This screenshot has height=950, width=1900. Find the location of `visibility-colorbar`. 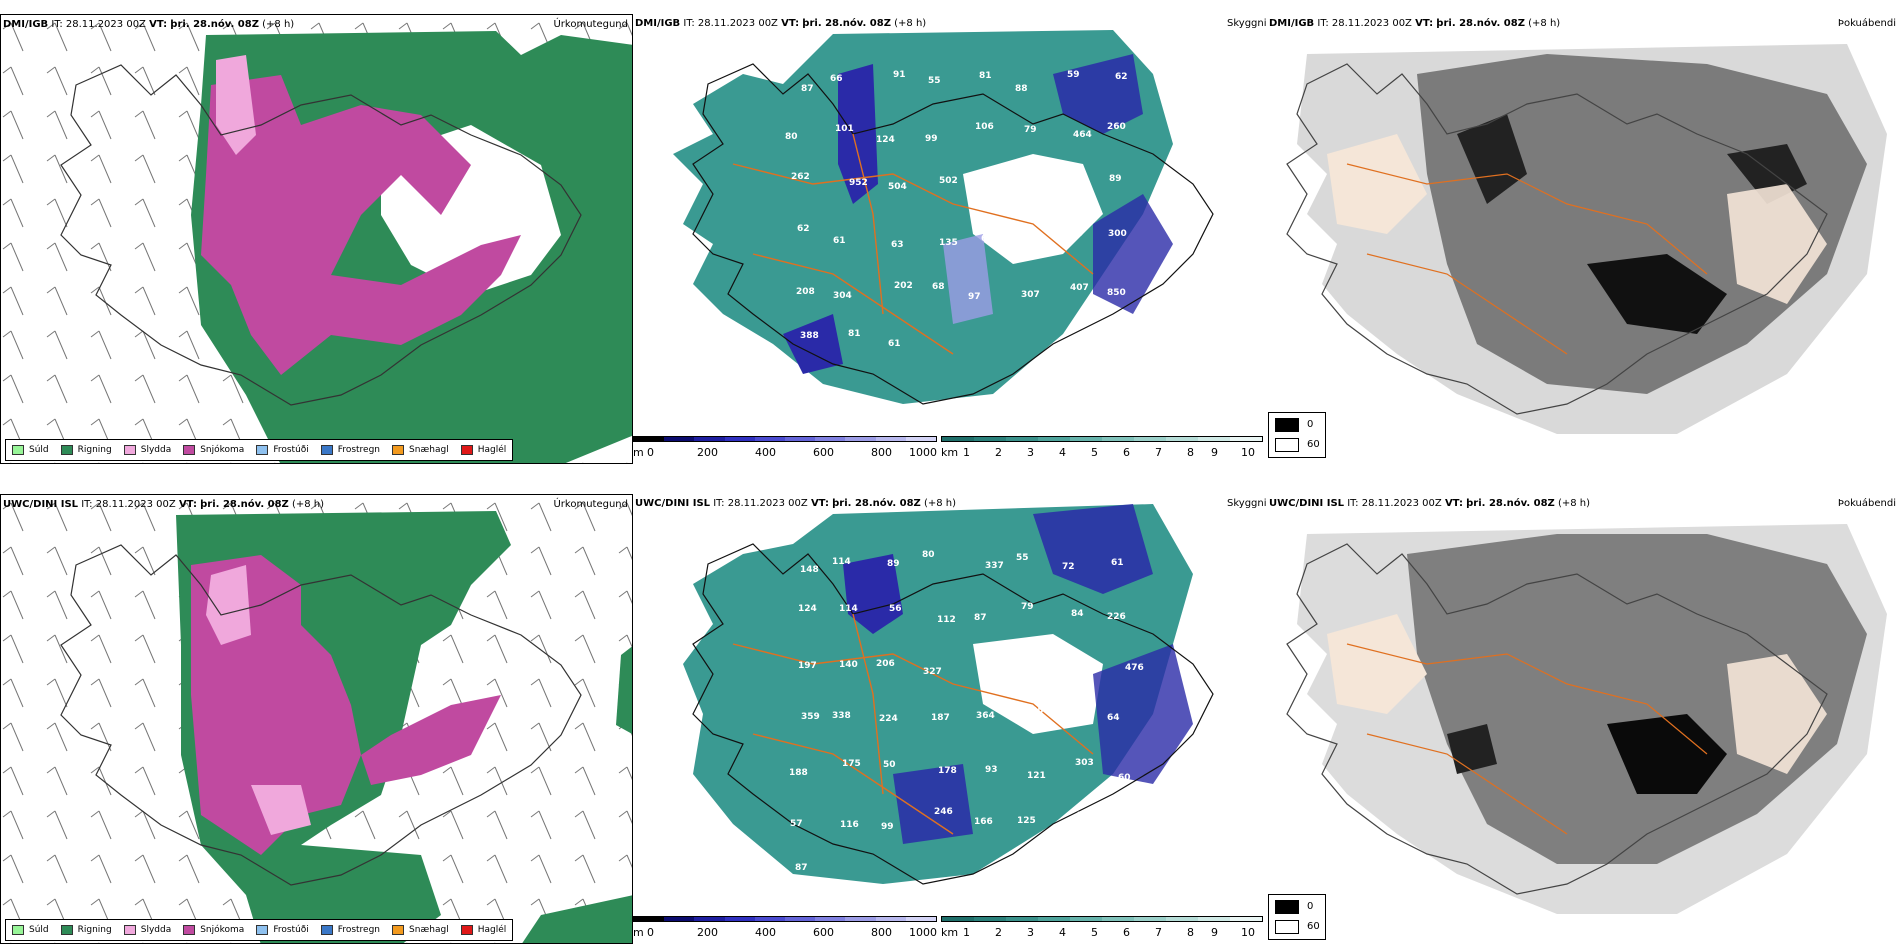

visibility-colorbar is located at coordinates (1102, 439).